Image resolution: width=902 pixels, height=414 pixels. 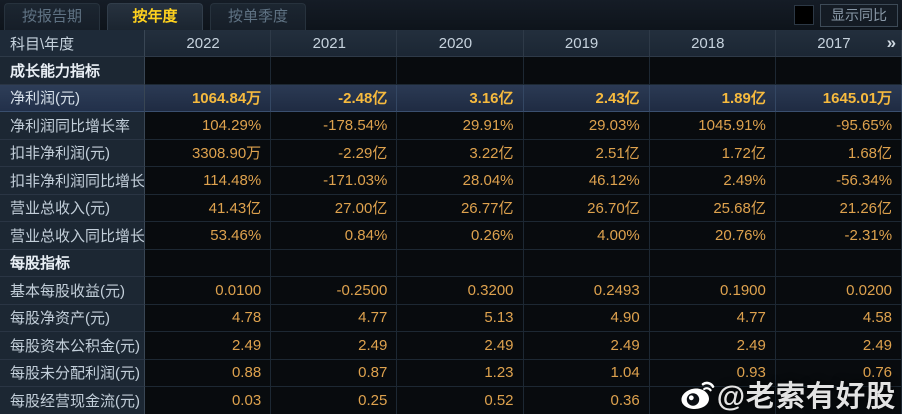 I want to click on value-cell: 0.03, so click(x=208, y=400).